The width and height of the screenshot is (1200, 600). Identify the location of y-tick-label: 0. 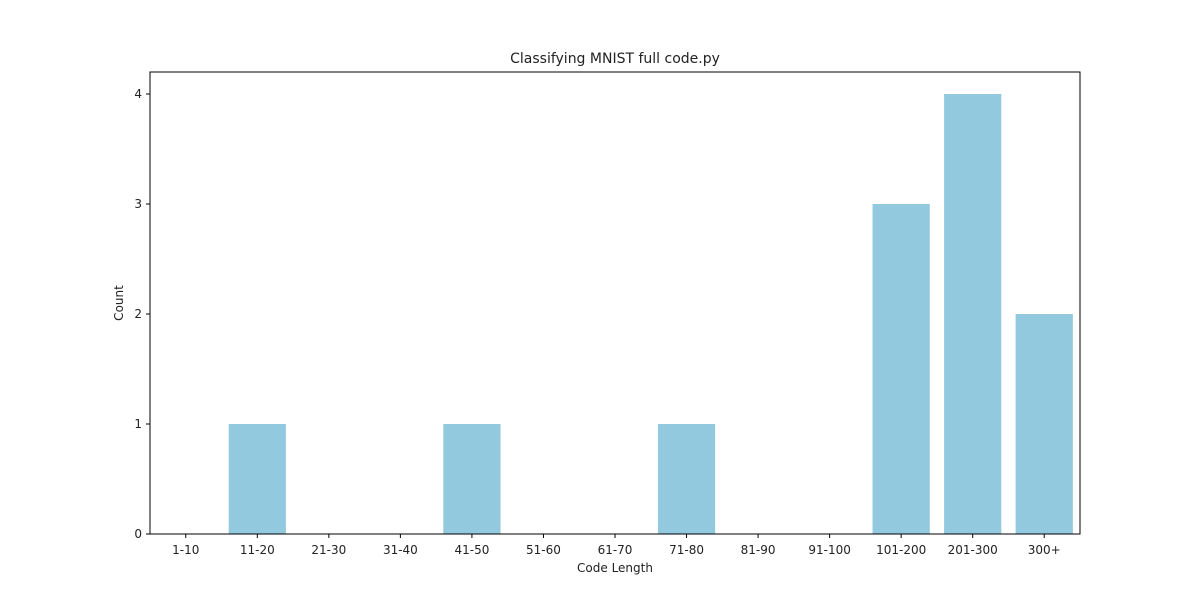
(138, 534).